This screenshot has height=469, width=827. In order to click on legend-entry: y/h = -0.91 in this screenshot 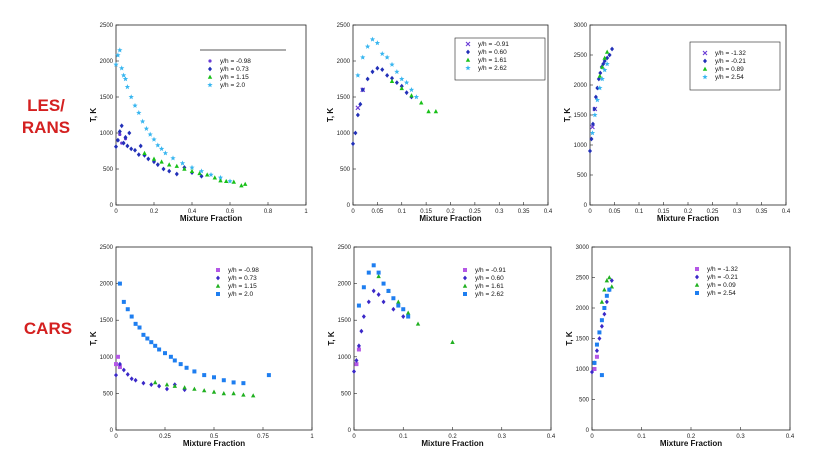, I will do `click(493, 44)`.